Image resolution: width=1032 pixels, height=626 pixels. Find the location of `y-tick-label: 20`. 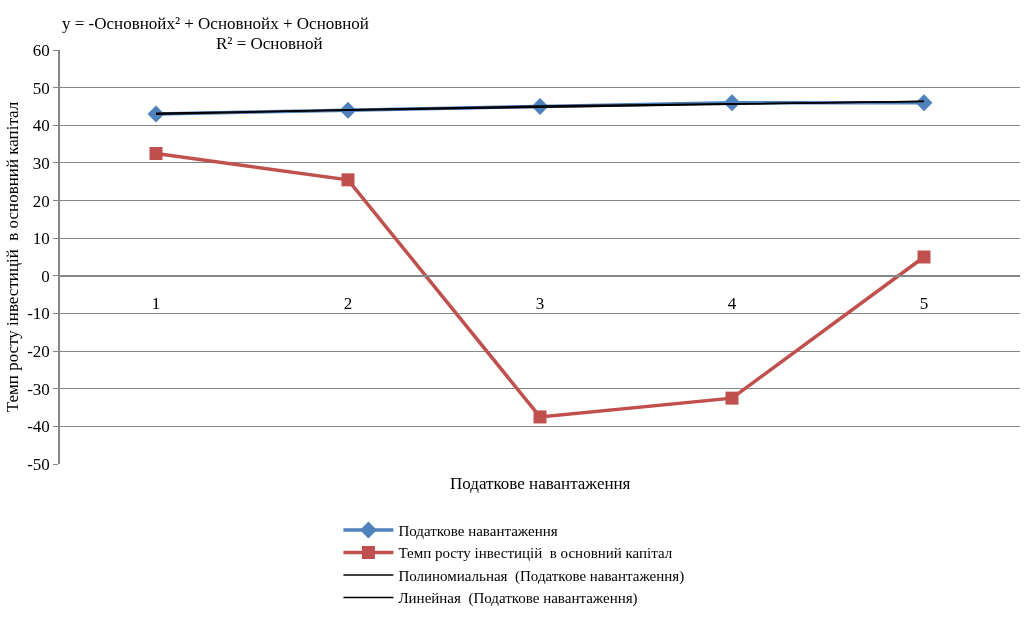

y-tick-label: 20 is located at coordinates (41, 201).